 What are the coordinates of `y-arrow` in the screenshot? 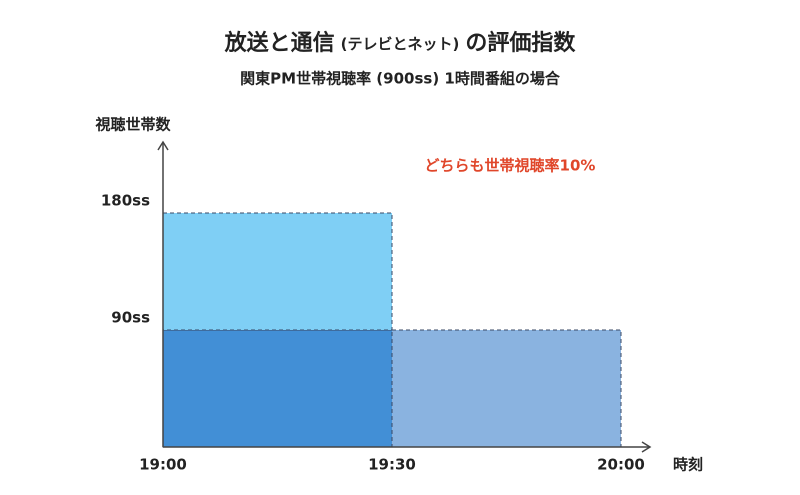 It's located at (163, 145).